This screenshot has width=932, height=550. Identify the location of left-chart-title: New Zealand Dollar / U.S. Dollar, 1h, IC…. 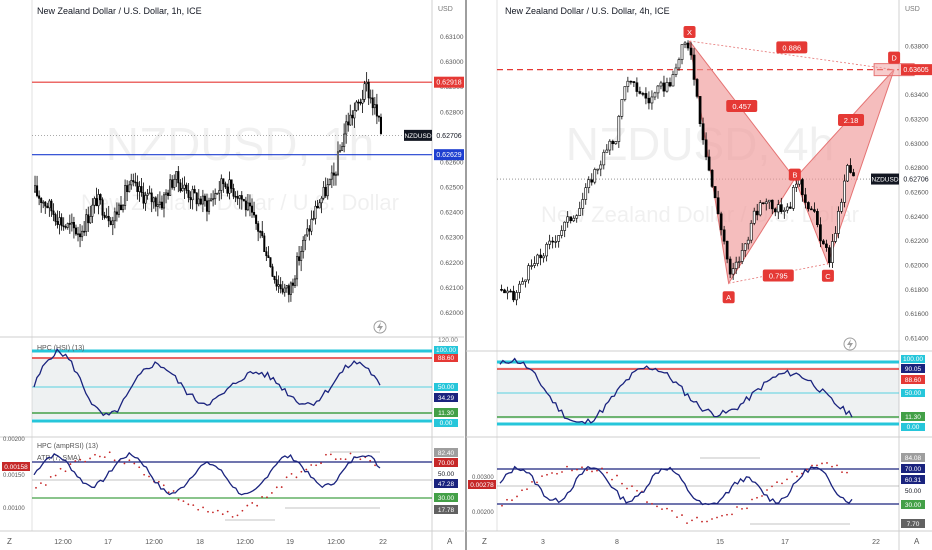
(119, 11).